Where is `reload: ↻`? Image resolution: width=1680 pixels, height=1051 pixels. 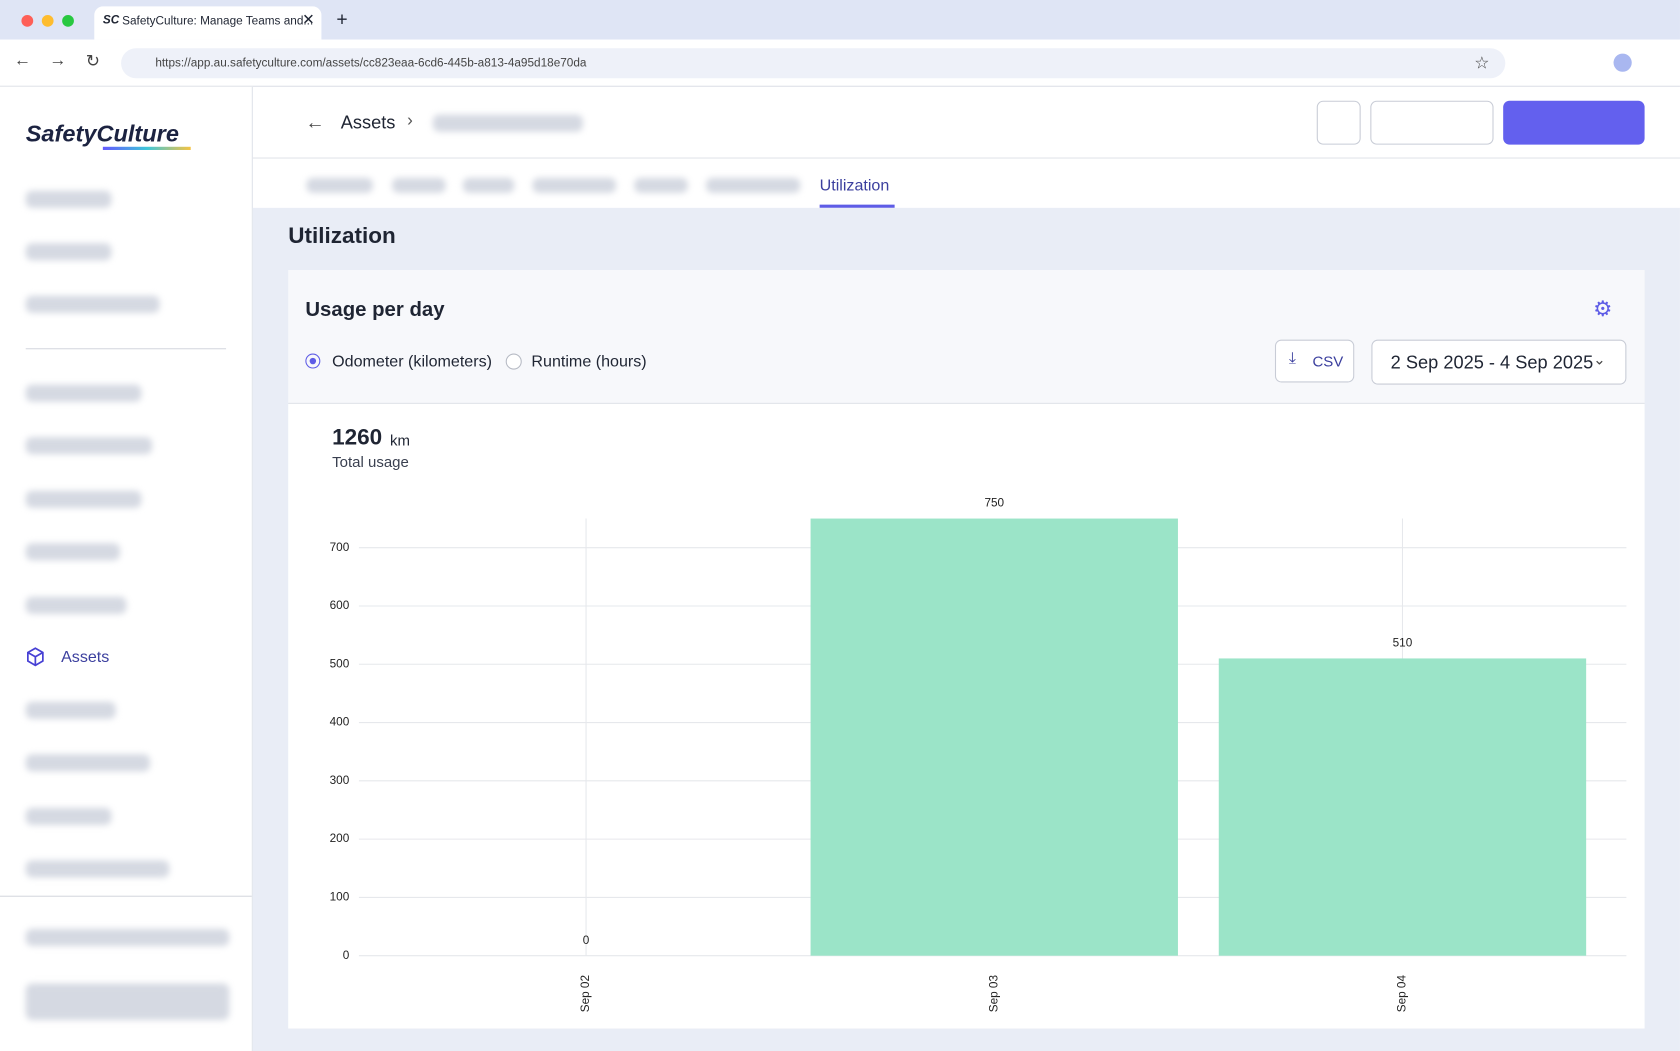
reload: ↻ is located at coordinates (93, 60).